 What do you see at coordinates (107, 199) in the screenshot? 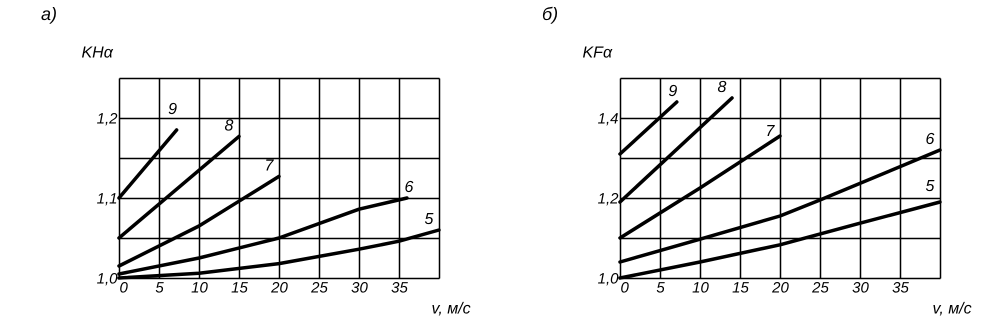
I see `y-tick-label: 1,1` at bounding box center [107, 199].